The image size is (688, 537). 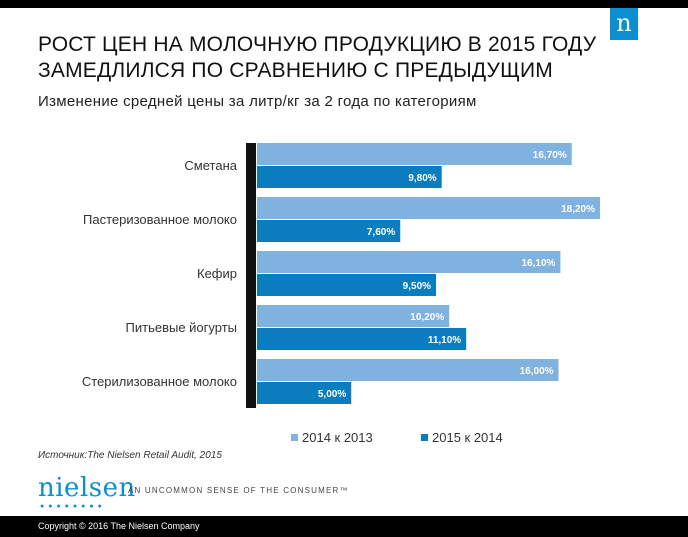 What do you see at coordinates (210, 165) in the screenshot?
I see `category-label: Сметана` at bounding box center [210, 165].